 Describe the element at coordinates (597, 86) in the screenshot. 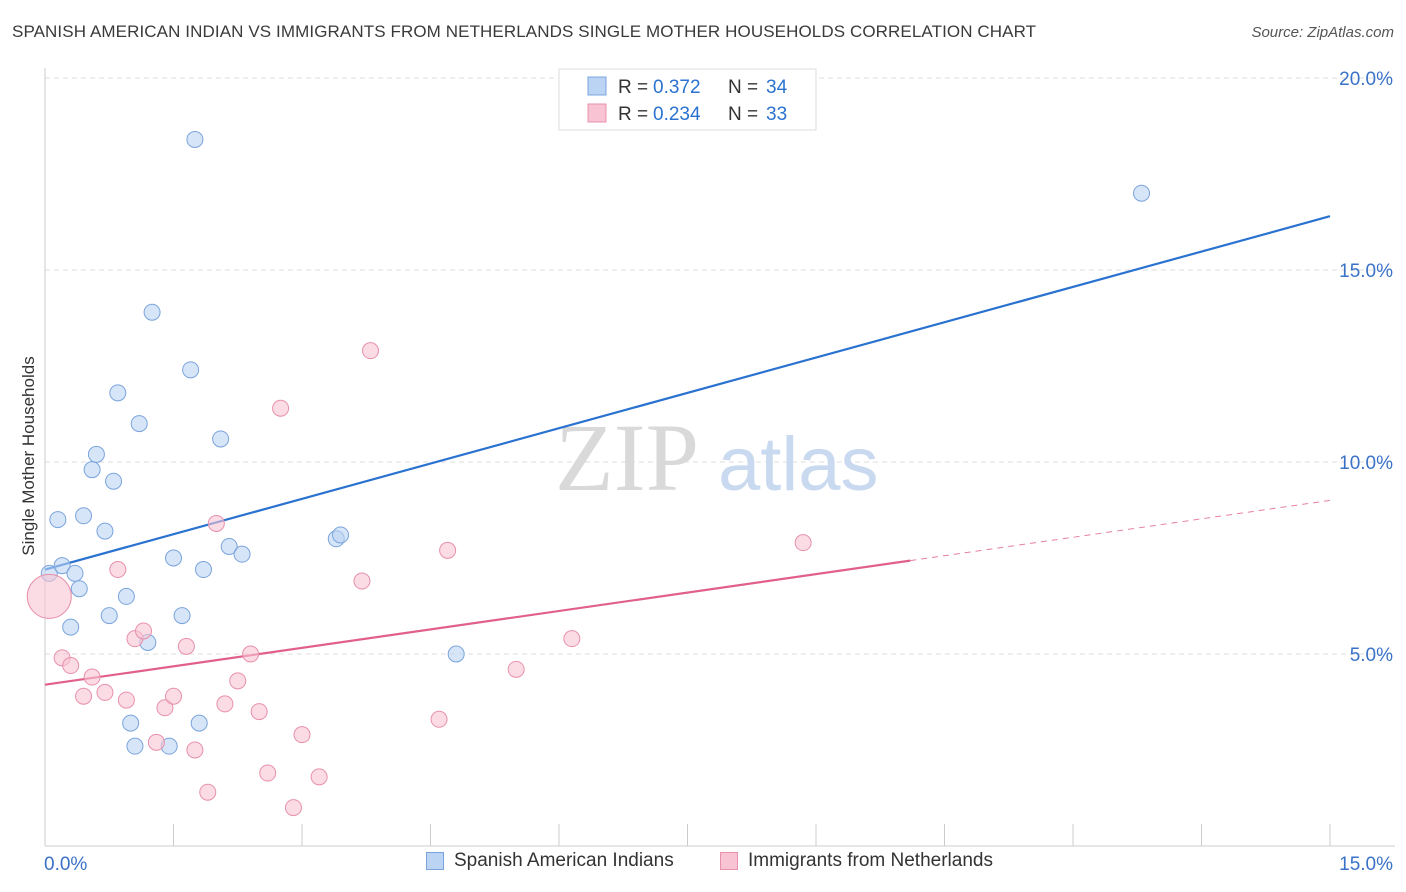

I see `legend-swatch-blue` at that location.